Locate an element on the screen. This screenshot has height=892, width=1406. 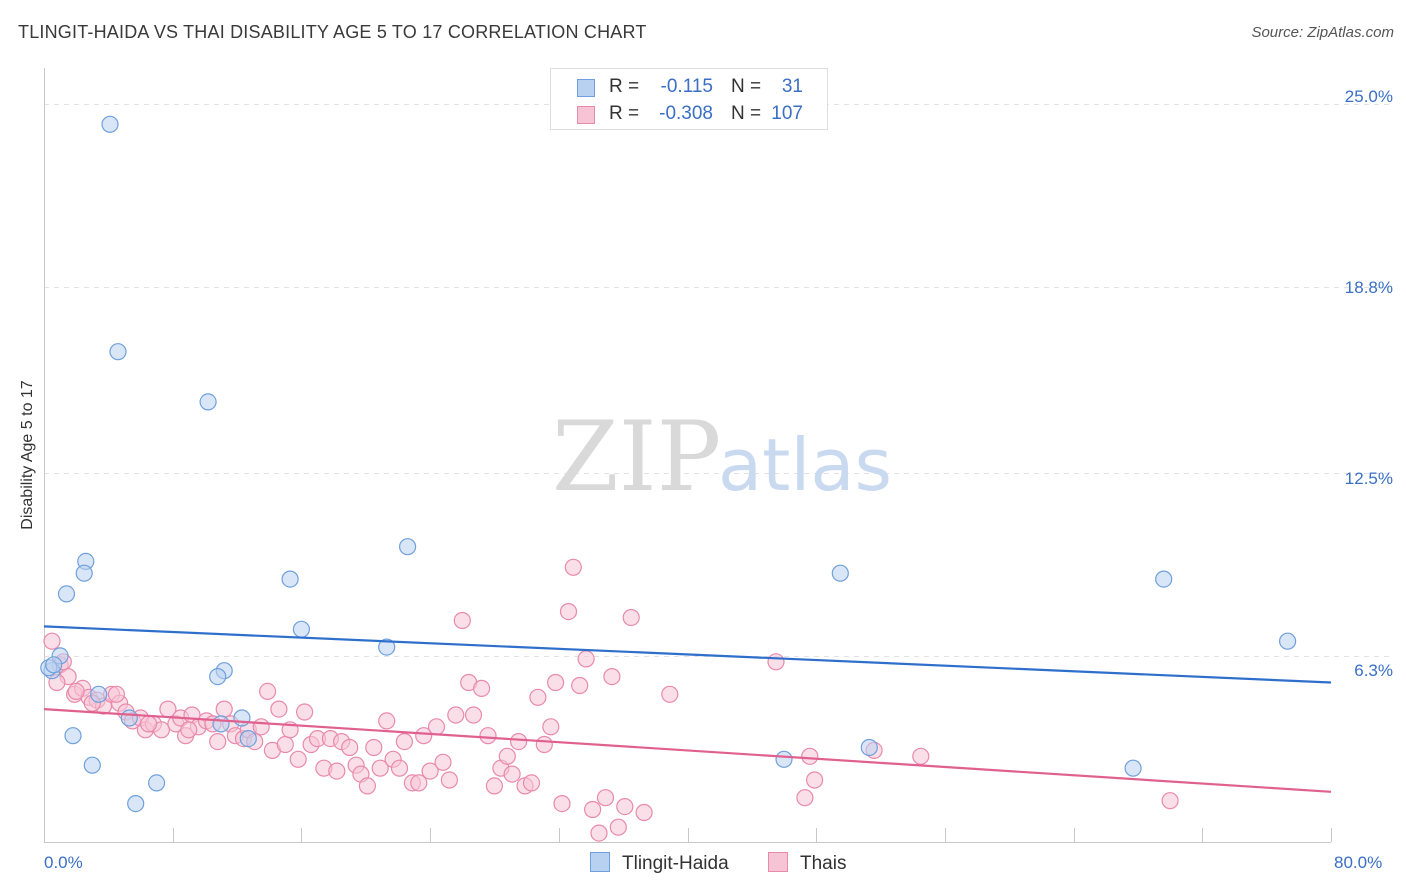
bottom-legend-swatch-blue is located at coordinates (600, 862).